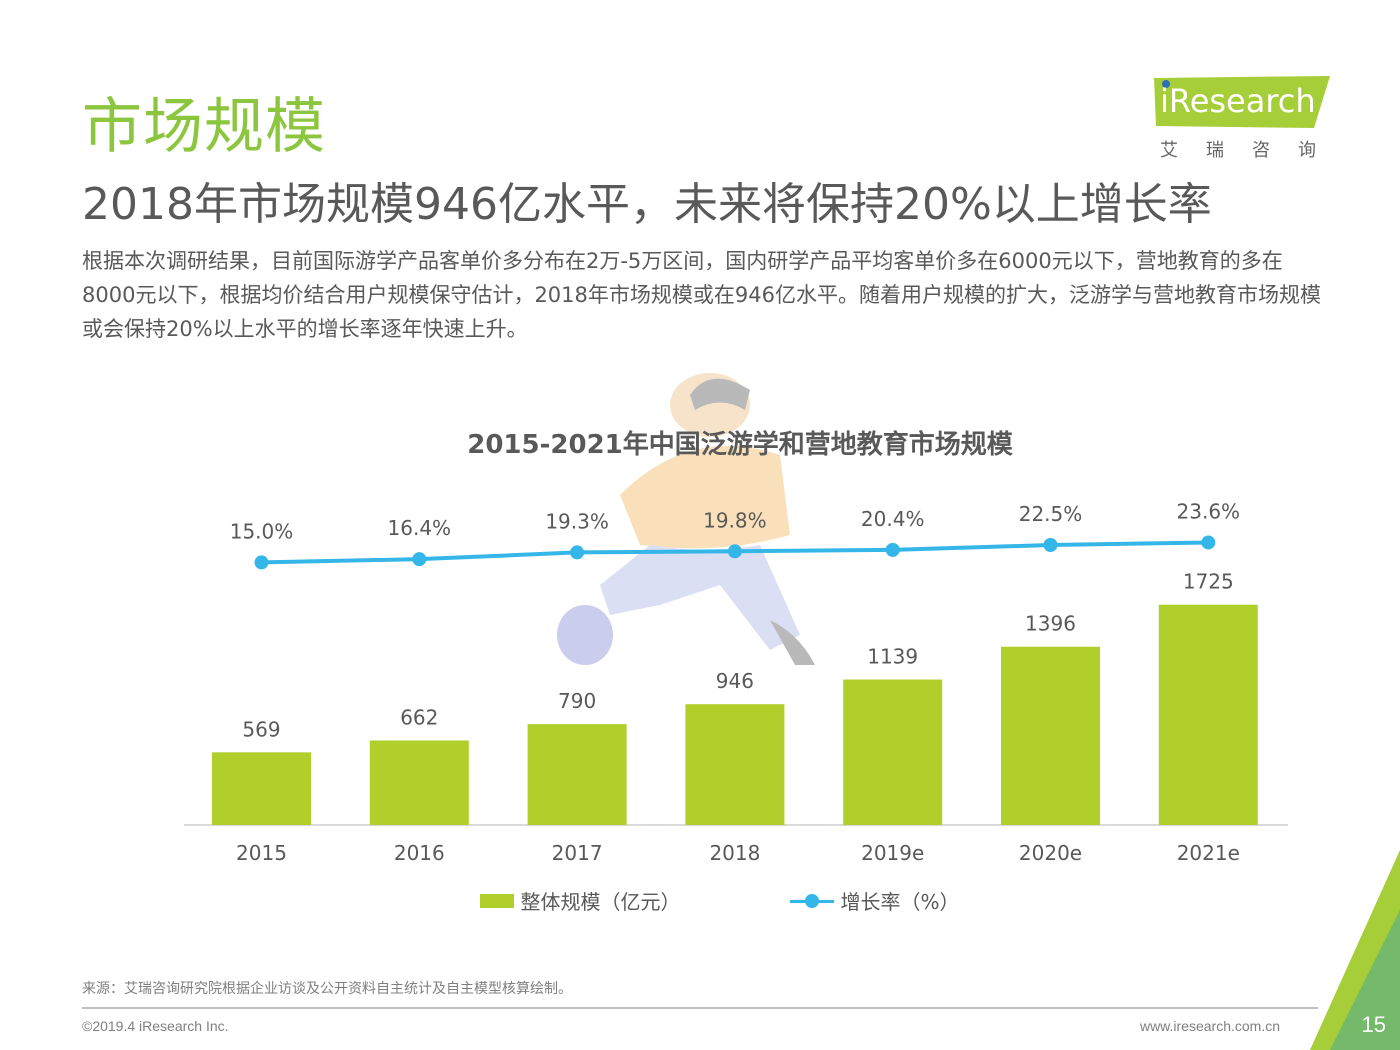 This screenshot has width=1400, height=1050. I want to click on iresearch-logo: iResearch 艾瑞咨询, so click(1241, 120).